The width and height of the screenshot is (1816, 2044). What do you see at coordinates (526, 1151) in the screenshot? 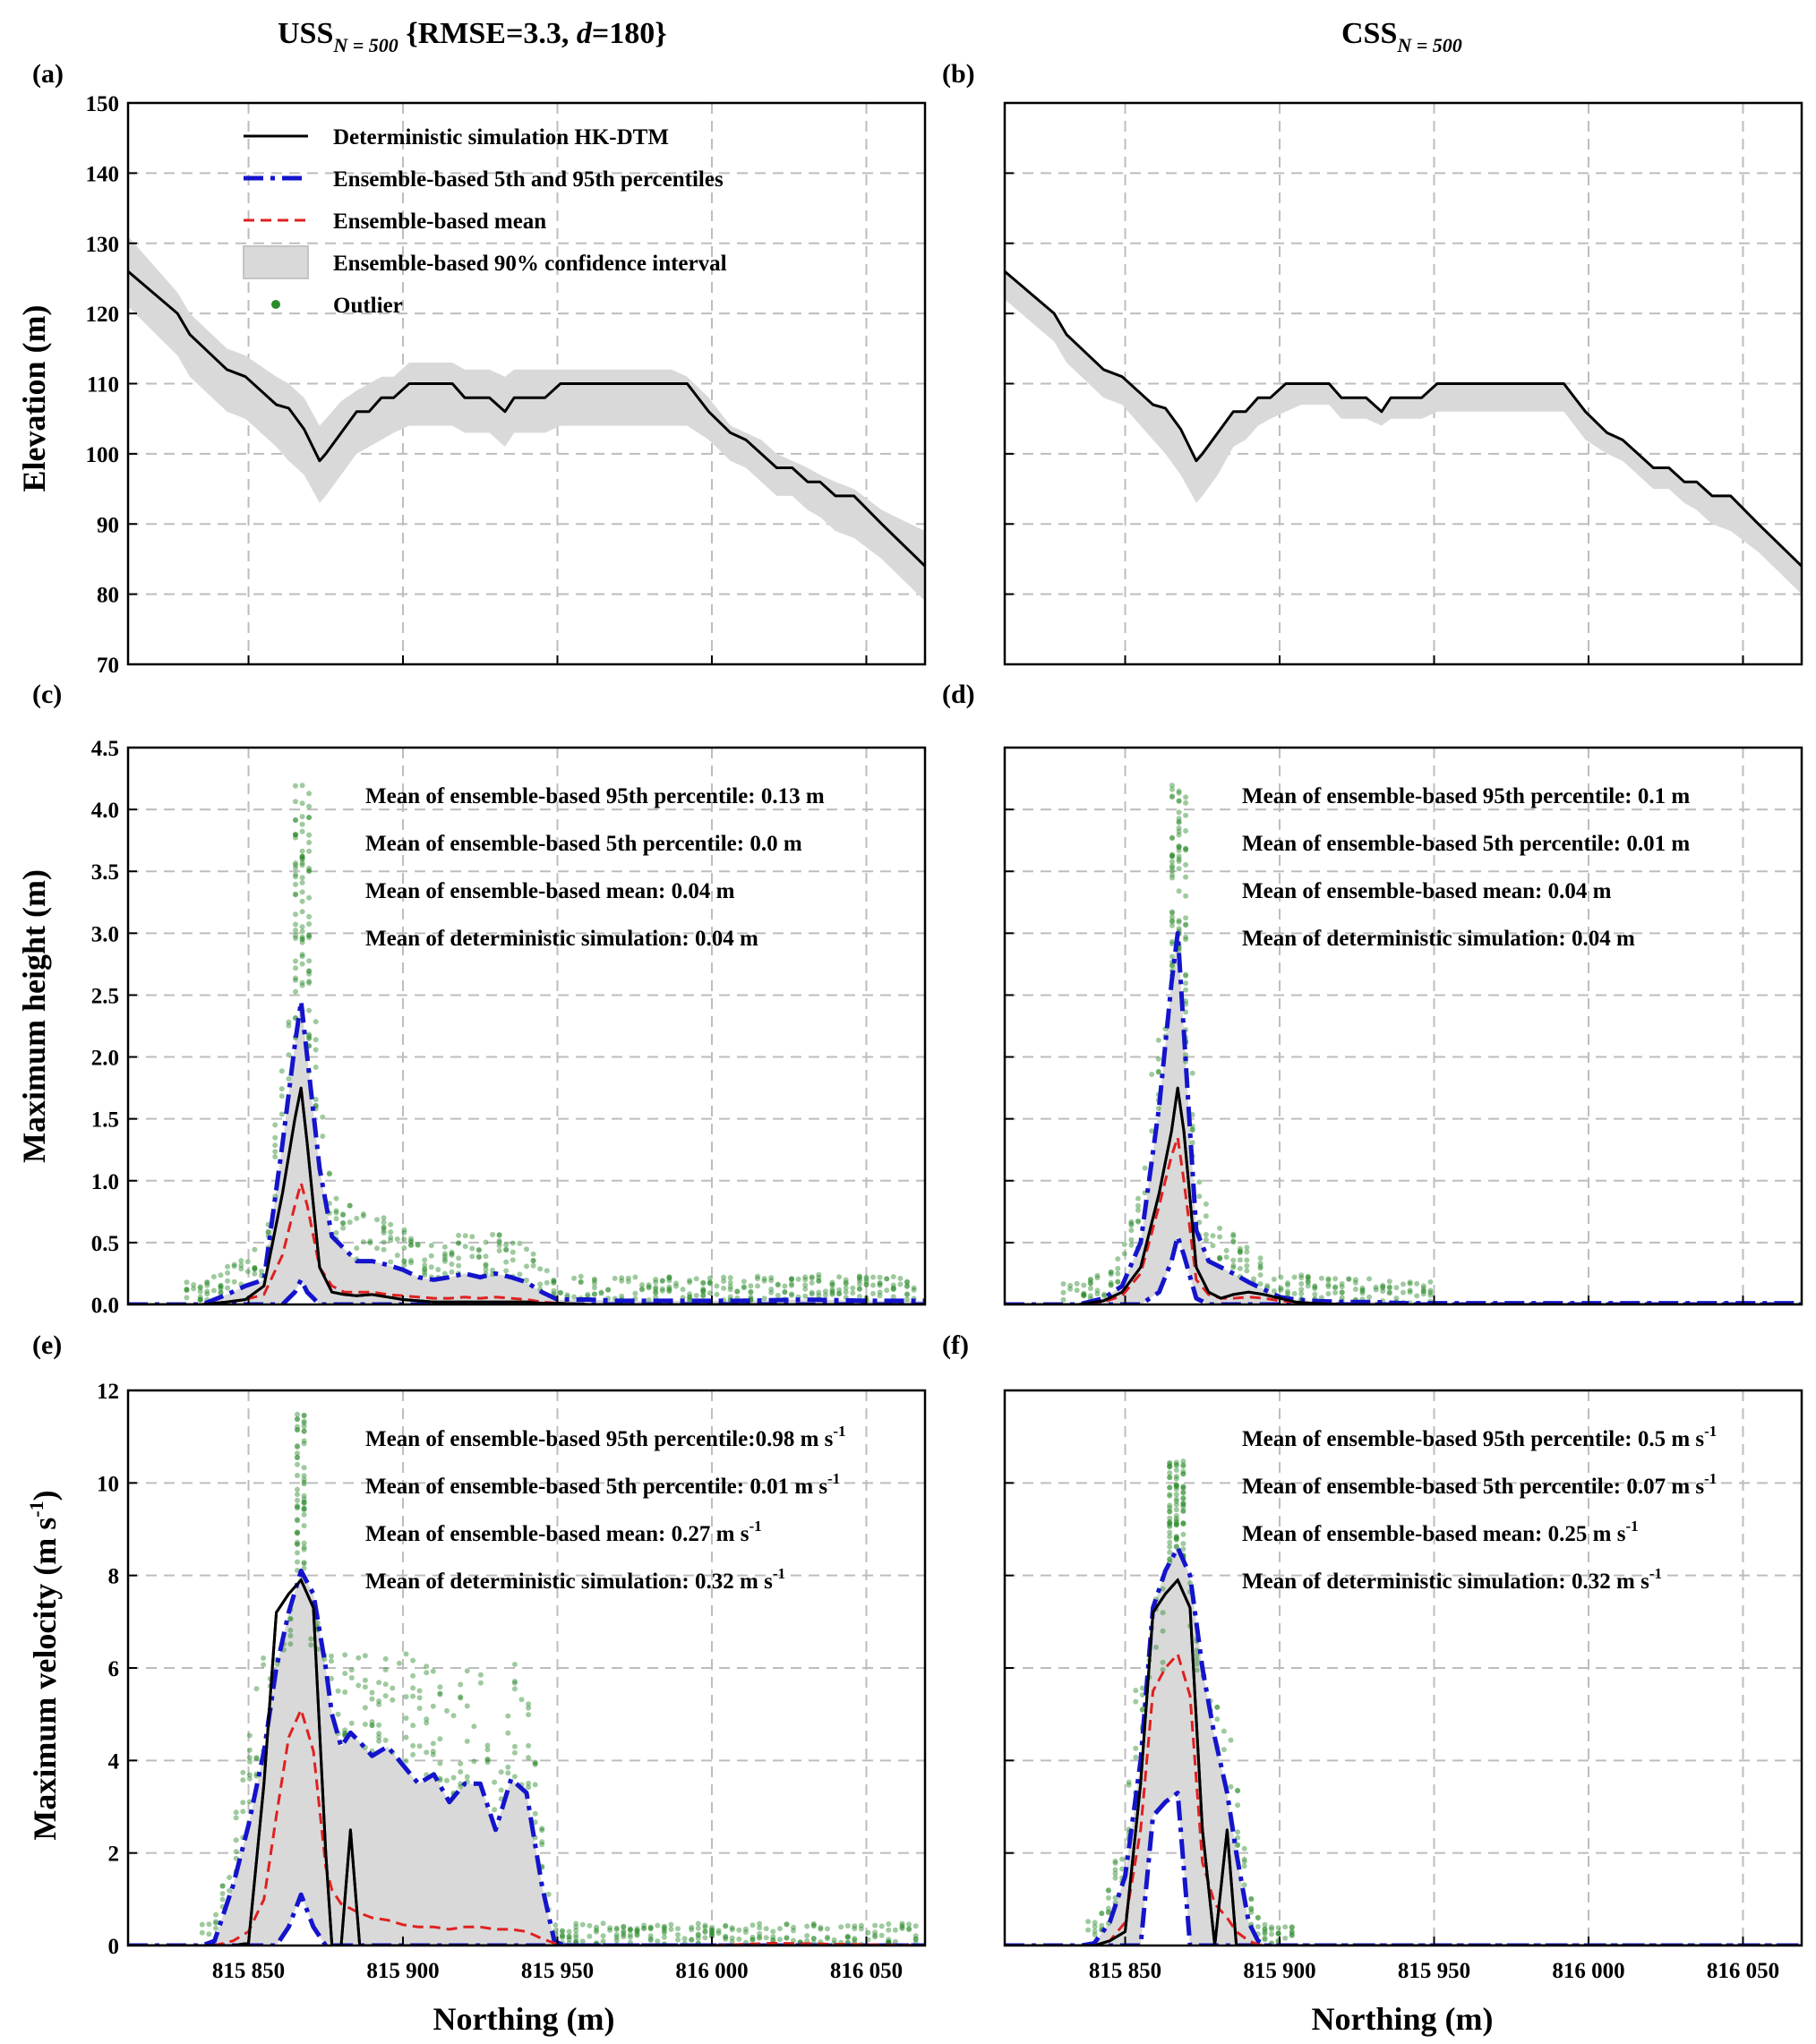
I see `series-line` at bounding box center [526, 1151].